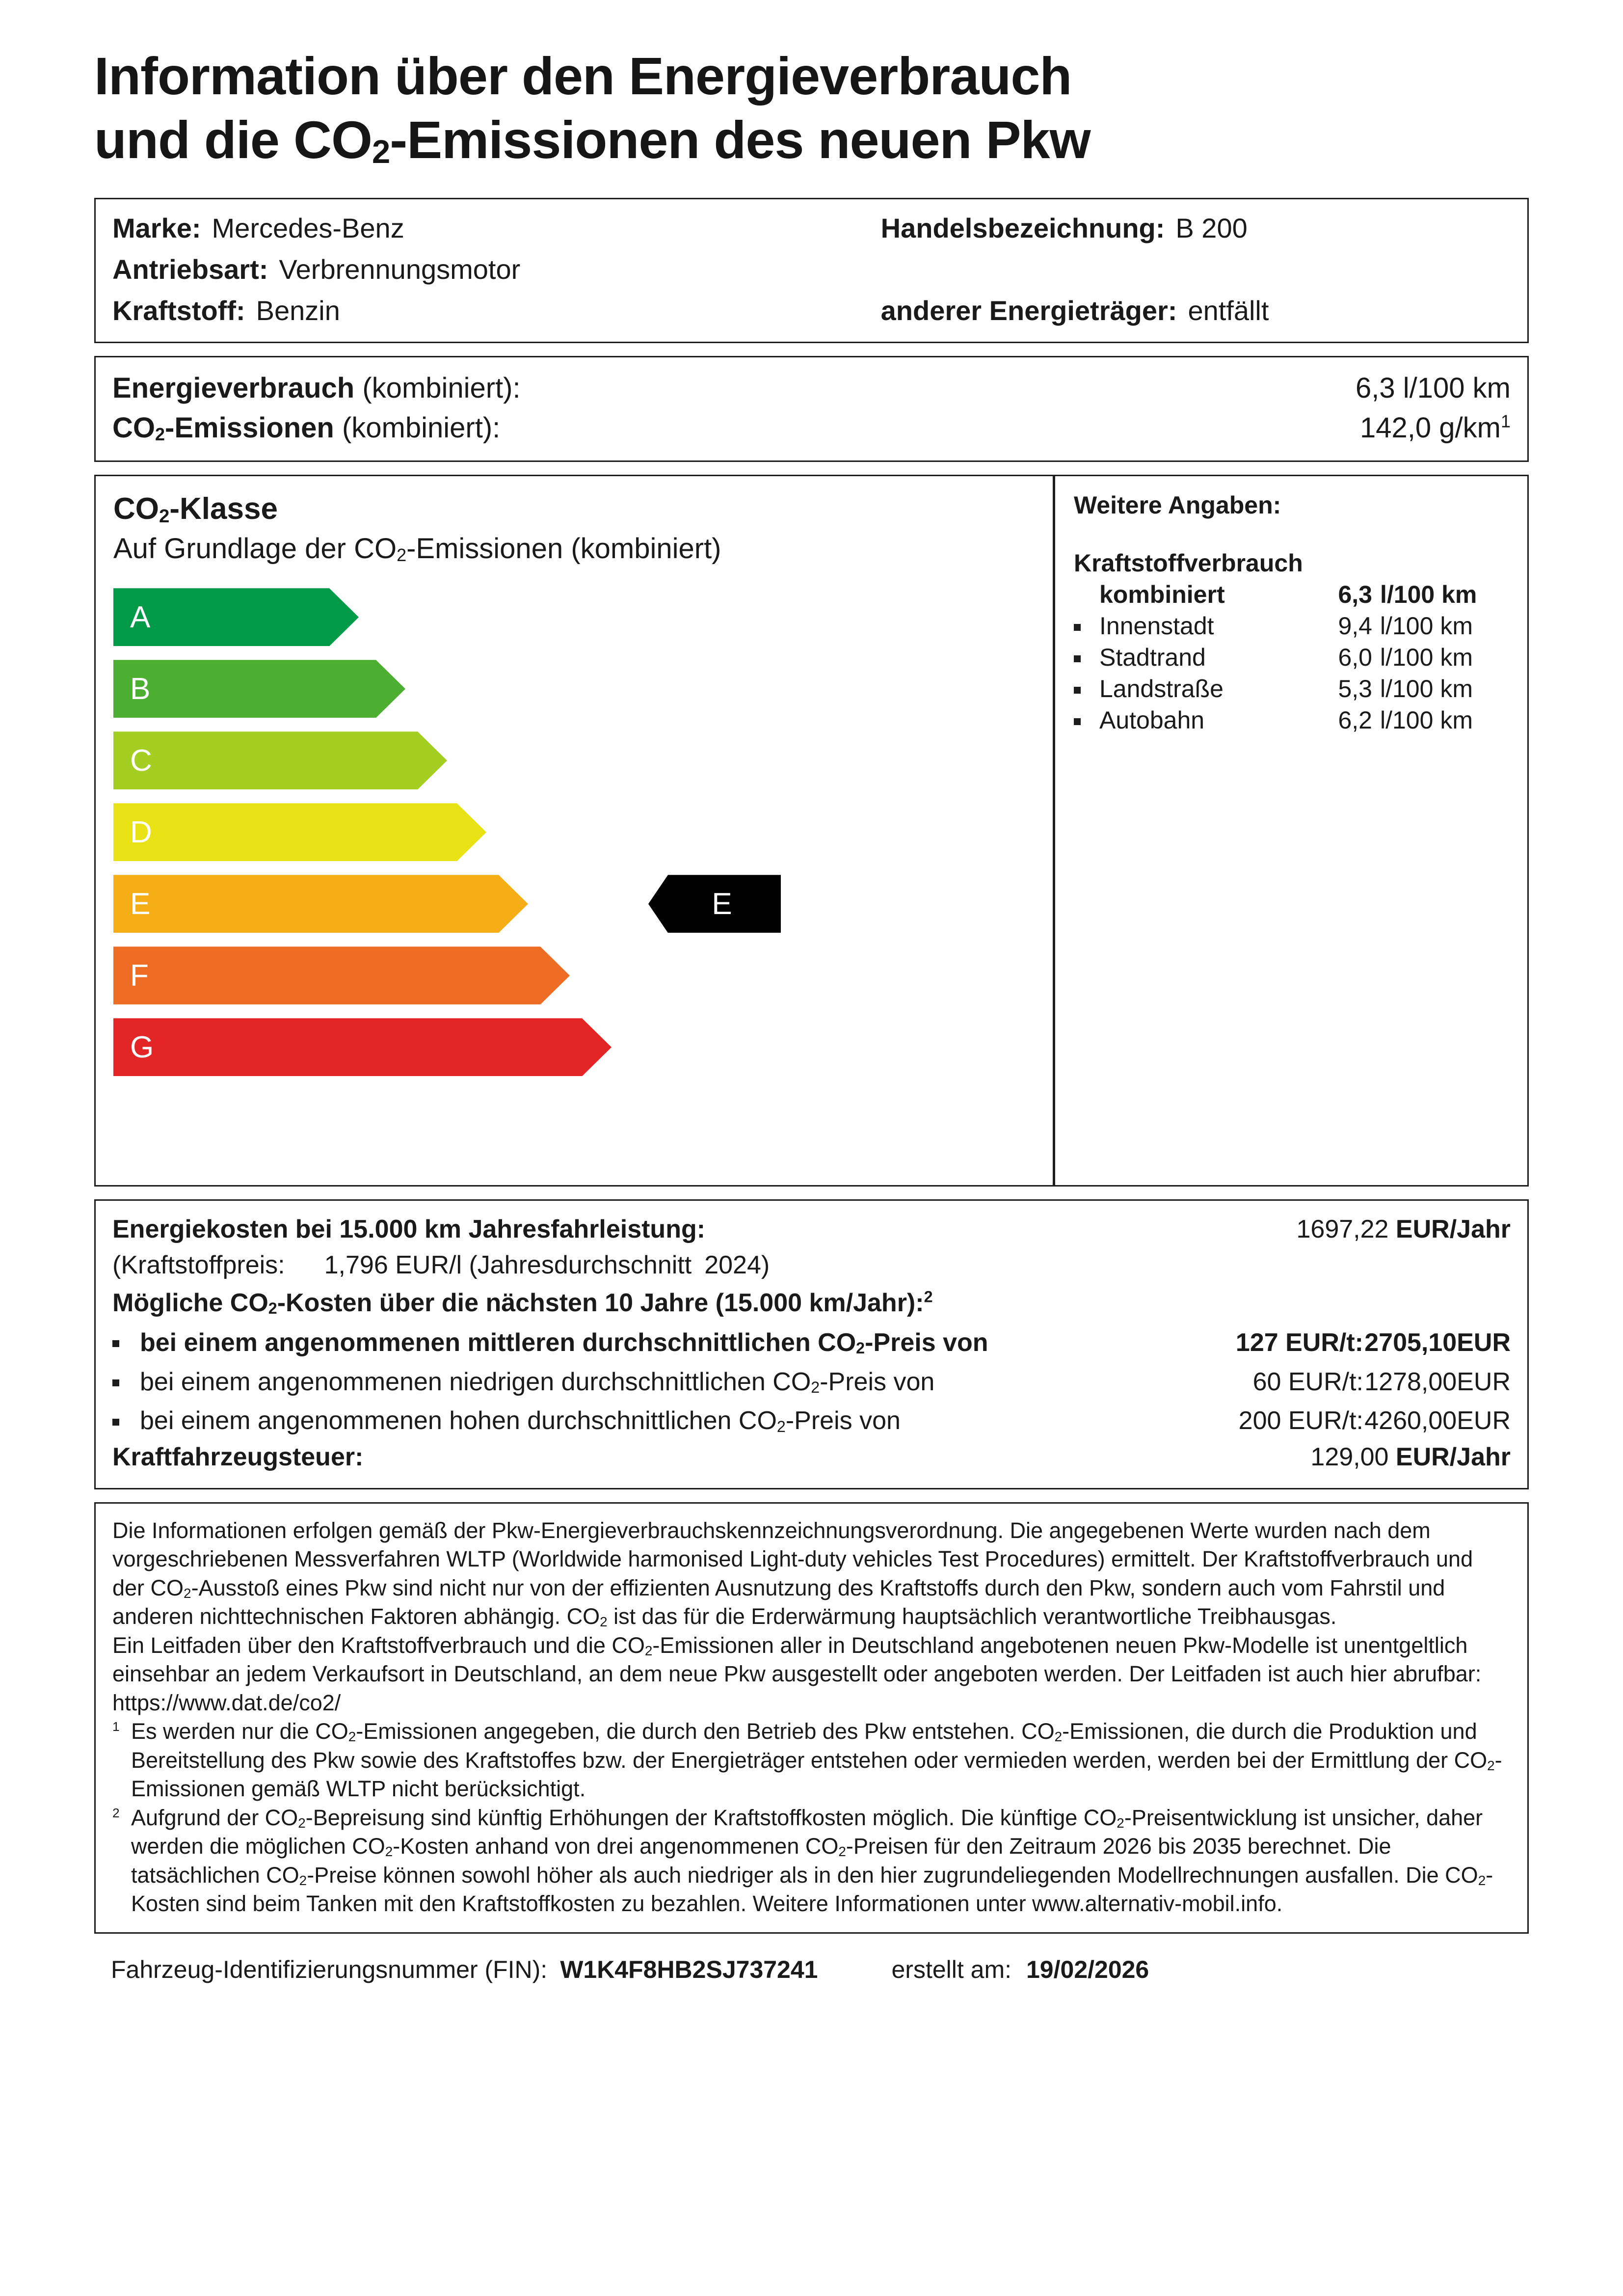 The height and width of the screenshot is (2296, 1623). I want to click on field-kraftstoff: Kraftstoff: Benzin, so click(496, 311).